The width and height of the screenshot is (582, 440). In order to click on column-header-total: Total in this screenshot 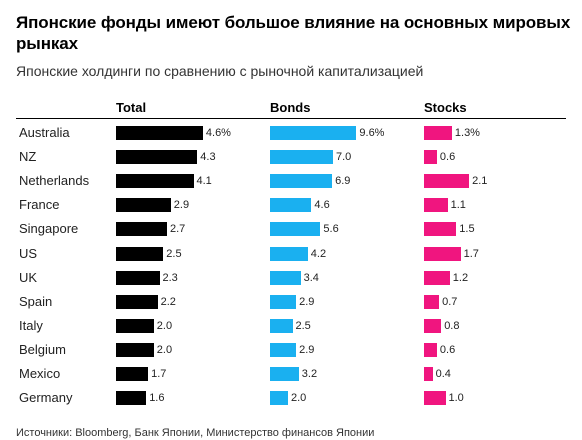, I will do `click(131, 107)`.